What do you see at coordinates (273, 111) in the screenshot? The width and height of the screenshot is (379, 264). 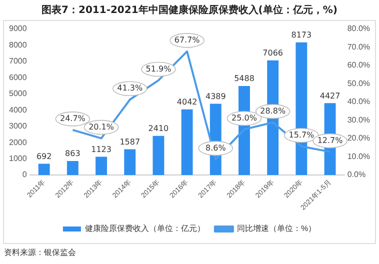 I see `data-label: 28.8%` at bounding box center [273, 111].